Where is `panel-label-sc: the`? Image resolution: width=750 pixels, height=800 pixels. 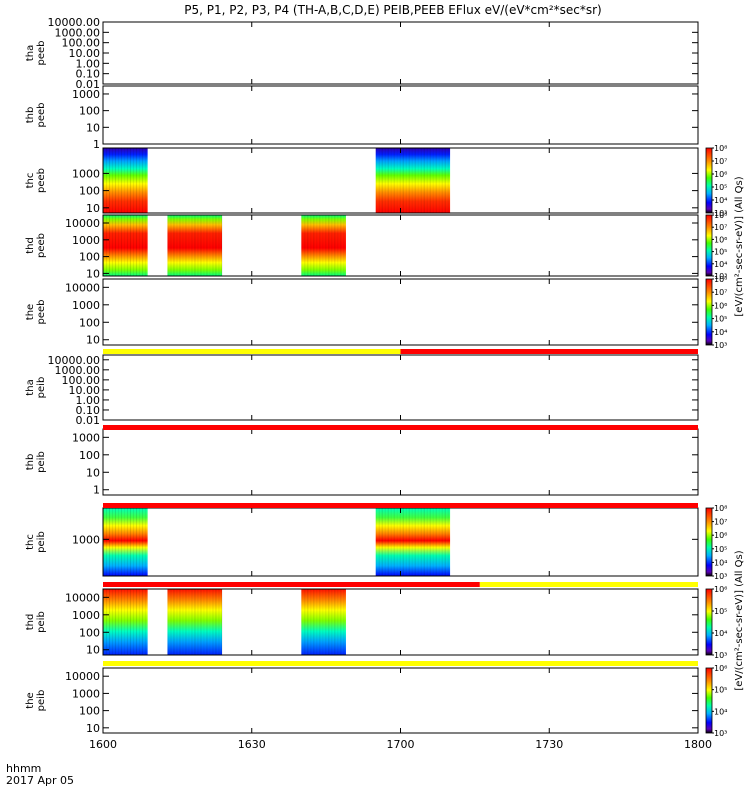 panel-label-sc: the is located at coordinates (30, 312).